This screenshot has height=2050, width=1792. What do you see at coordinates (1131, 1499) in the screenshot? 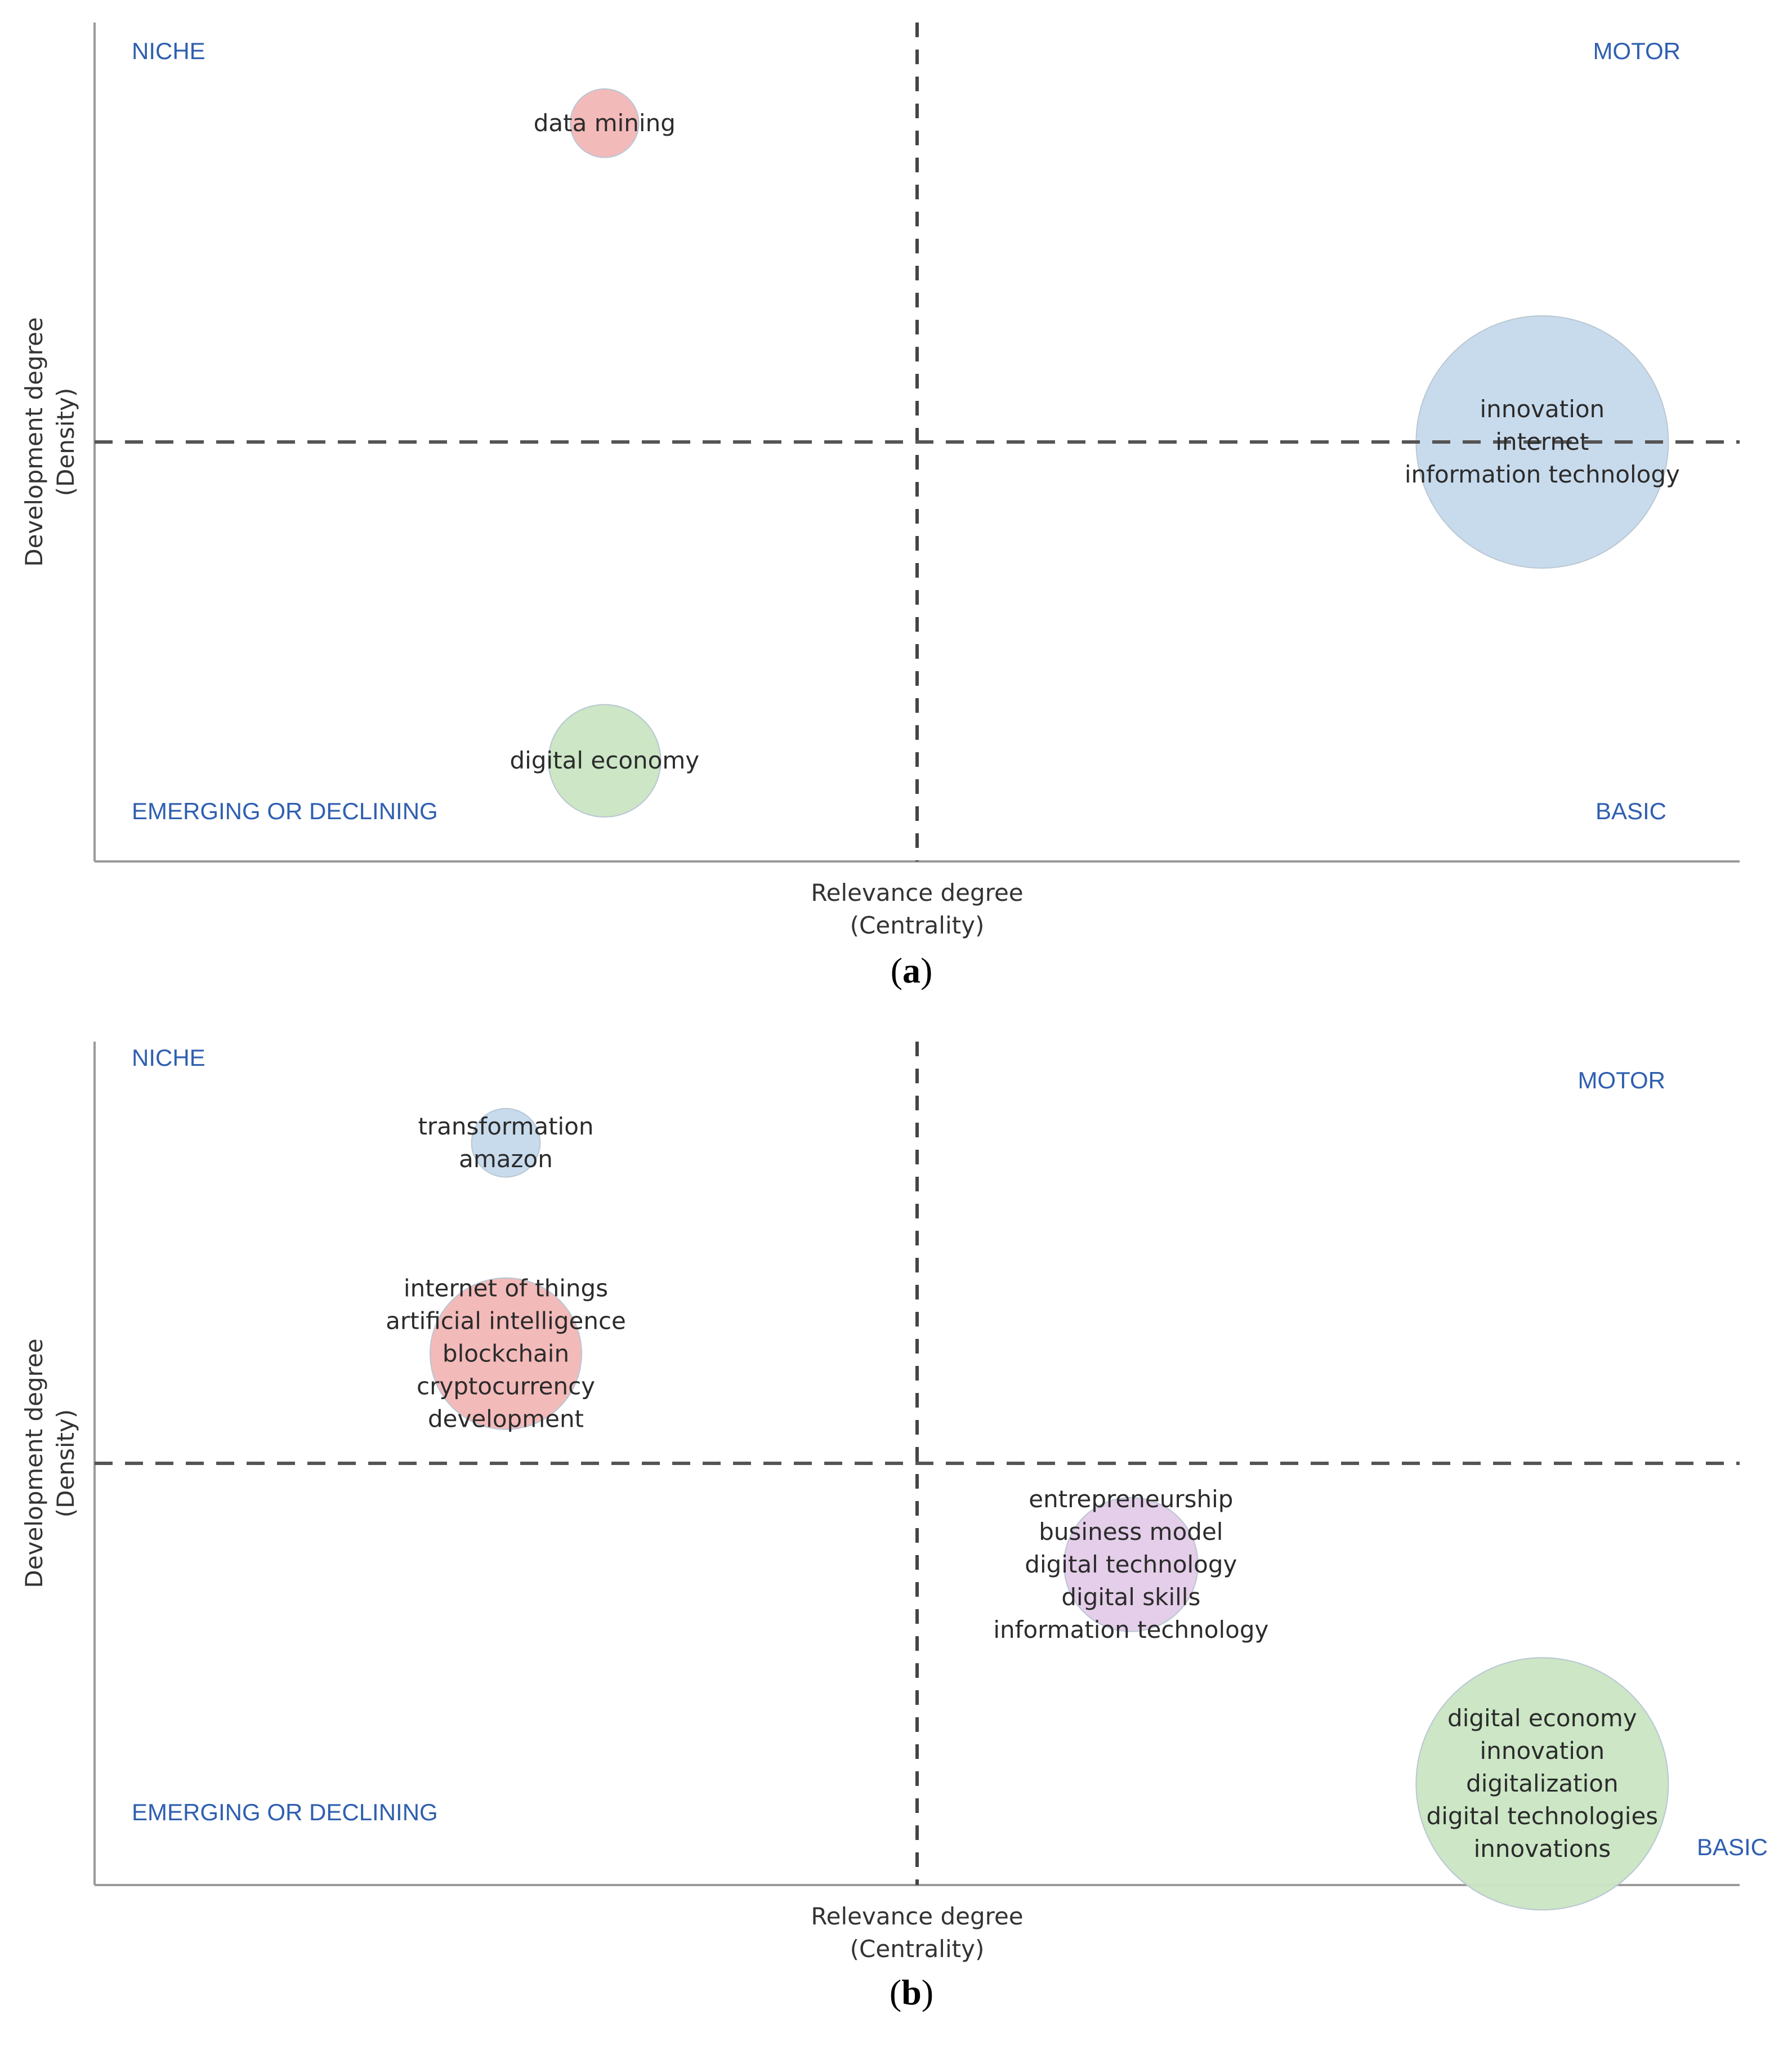
I see `cluster-label: entrepreneurship` at bounding box center [1131, 1499].